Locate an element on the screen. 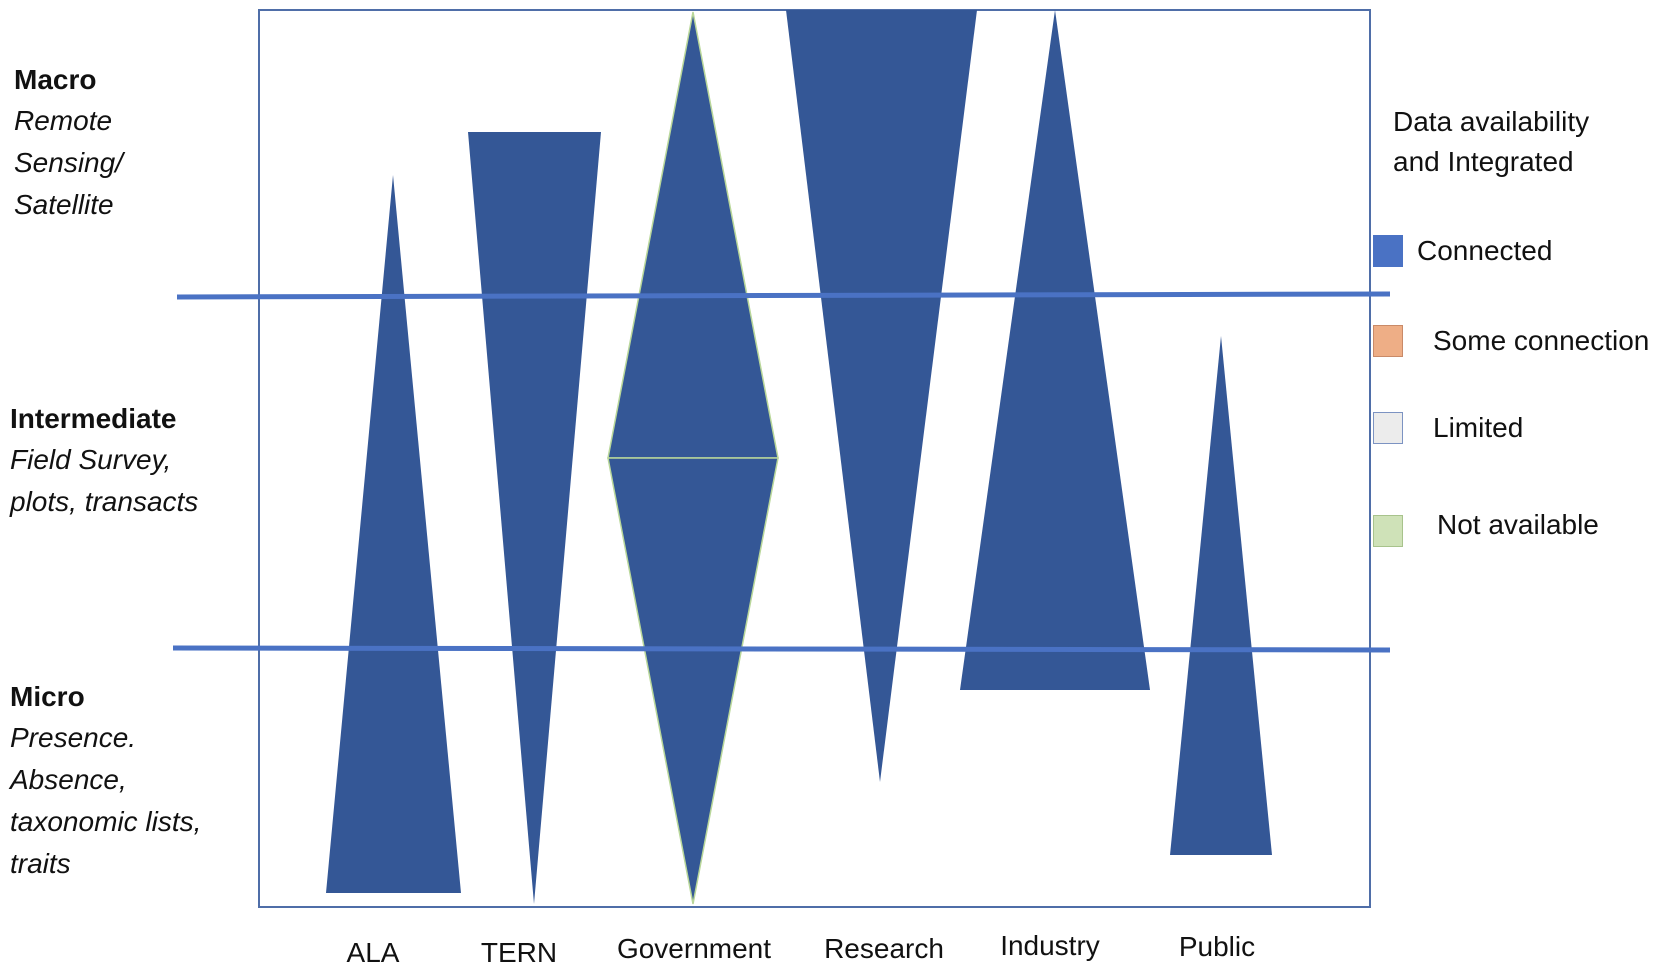  level-desc-line: taxonomic lists, is located at coordinates (105, 822).